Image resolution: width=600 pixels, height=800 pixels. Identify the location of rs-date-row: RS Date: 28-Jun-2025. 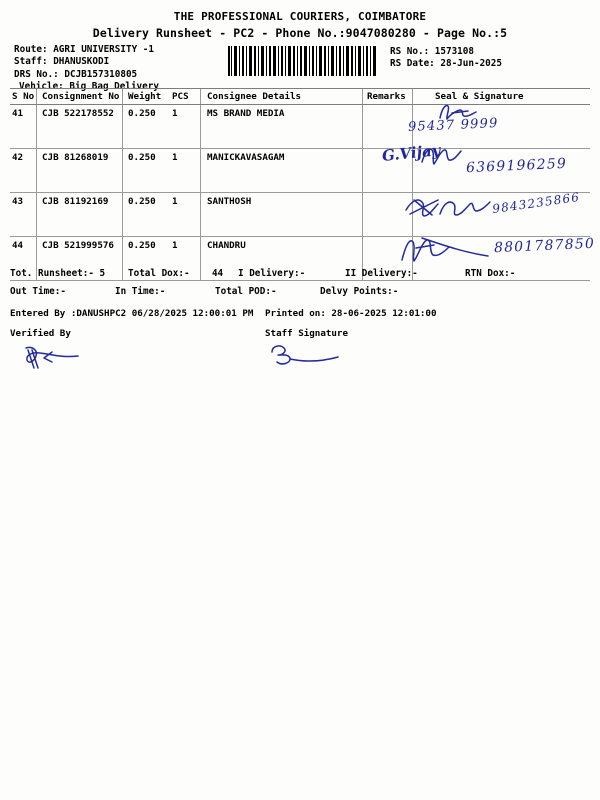
(446, 64).